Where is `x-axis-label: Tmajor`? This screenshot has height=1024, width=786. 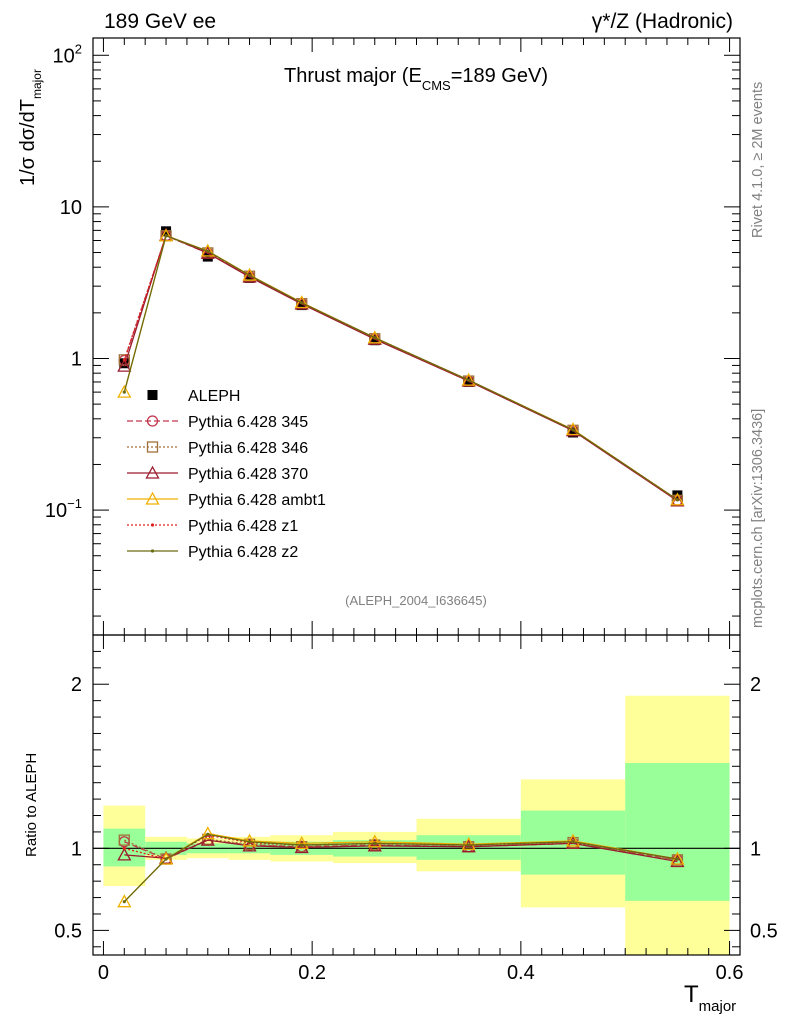
x-axis-label: Tmajor is located at coordinates (710, 998).